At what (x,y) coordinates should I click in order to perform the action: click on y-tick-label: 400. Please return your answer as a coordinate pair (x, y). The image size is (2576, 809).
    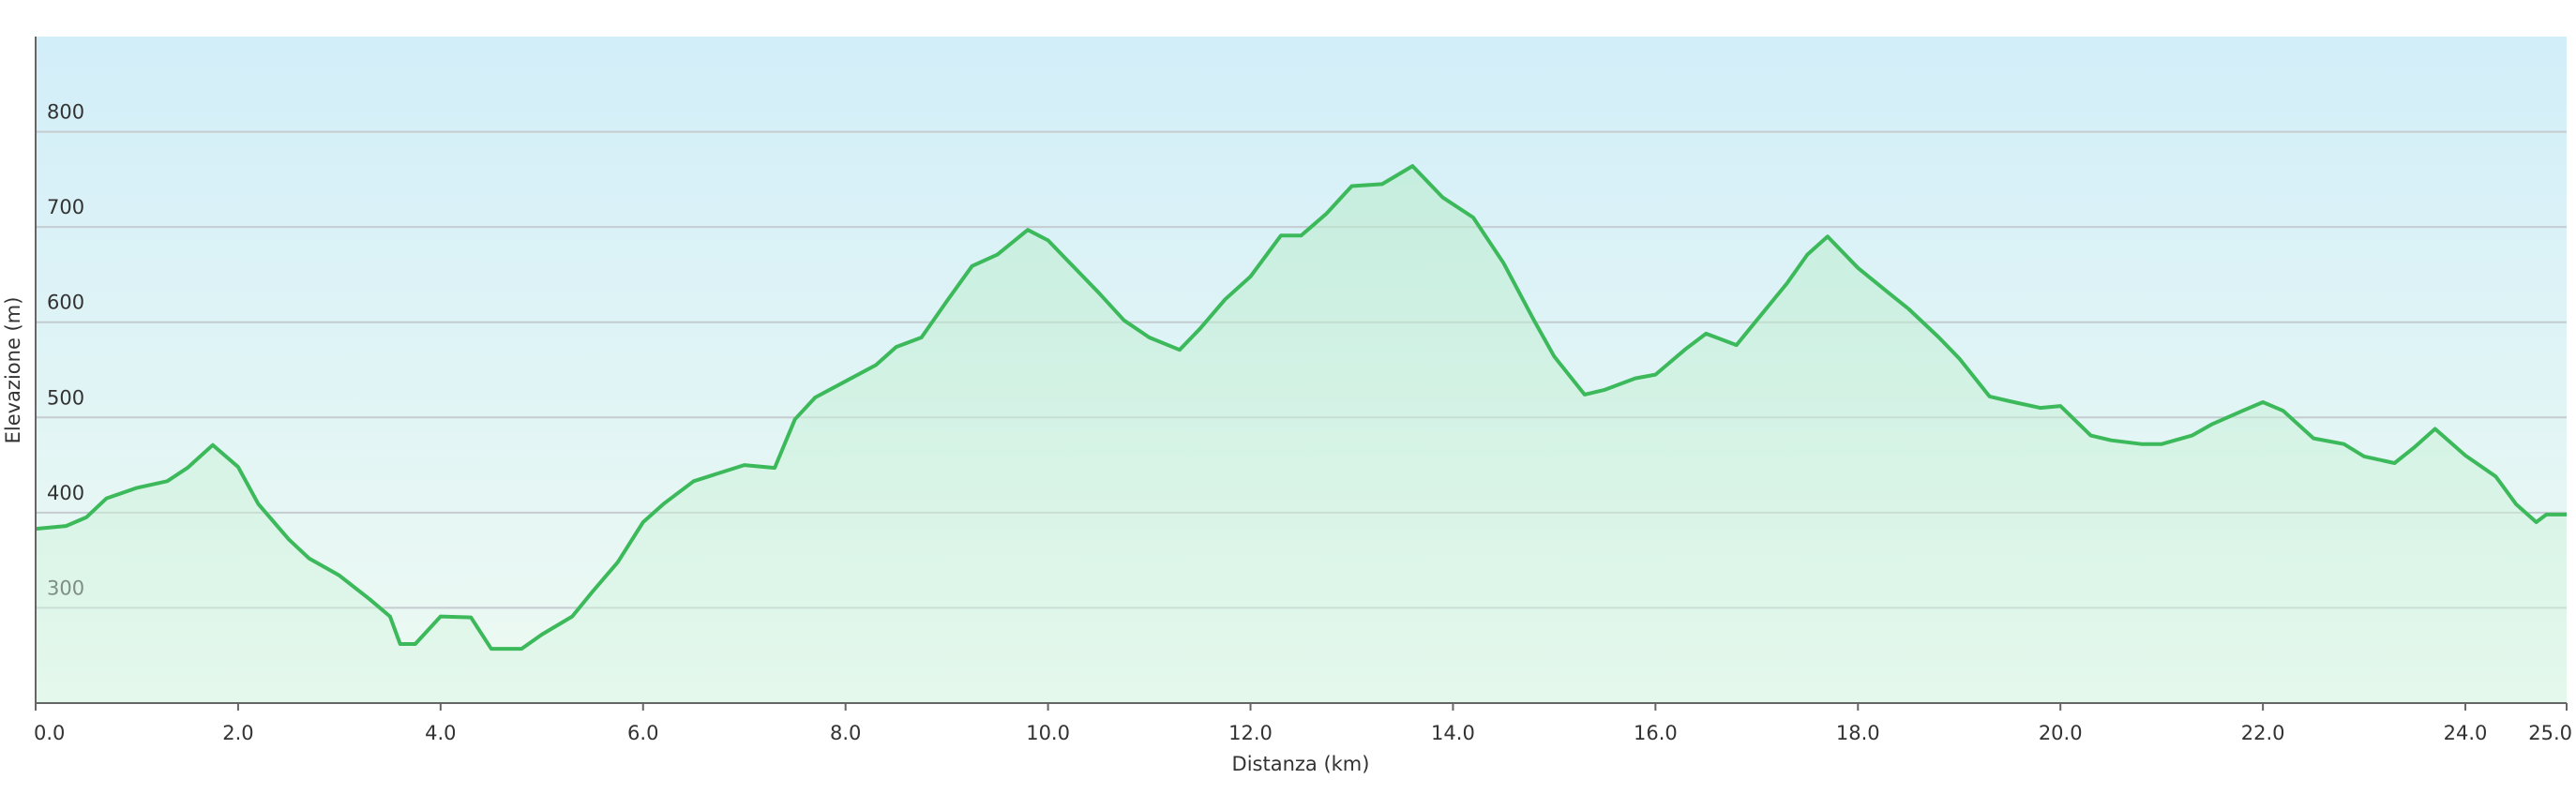
    Looking at the image, I should click on (65, 493).